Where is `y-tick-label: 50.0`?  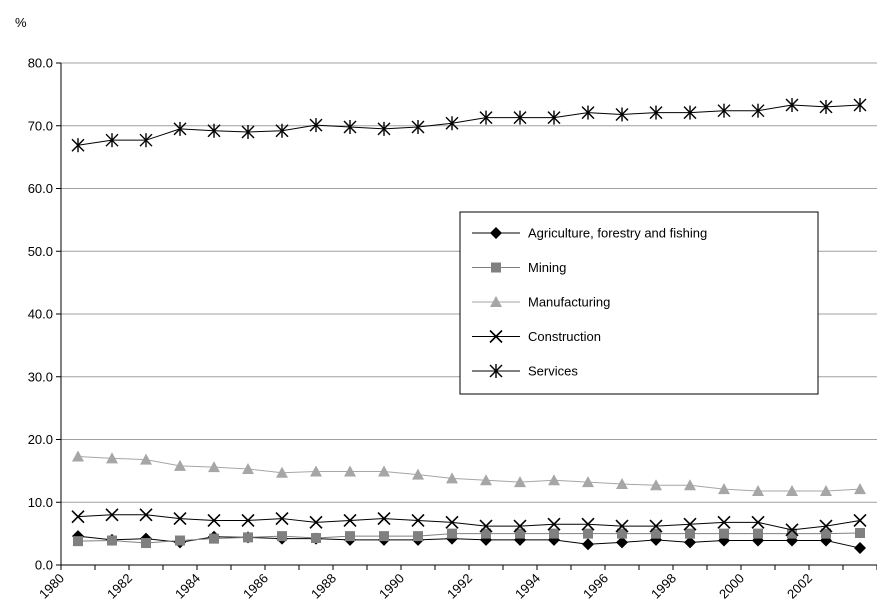
y-tick-label: 50.0 is located at coordinates (40, 251).